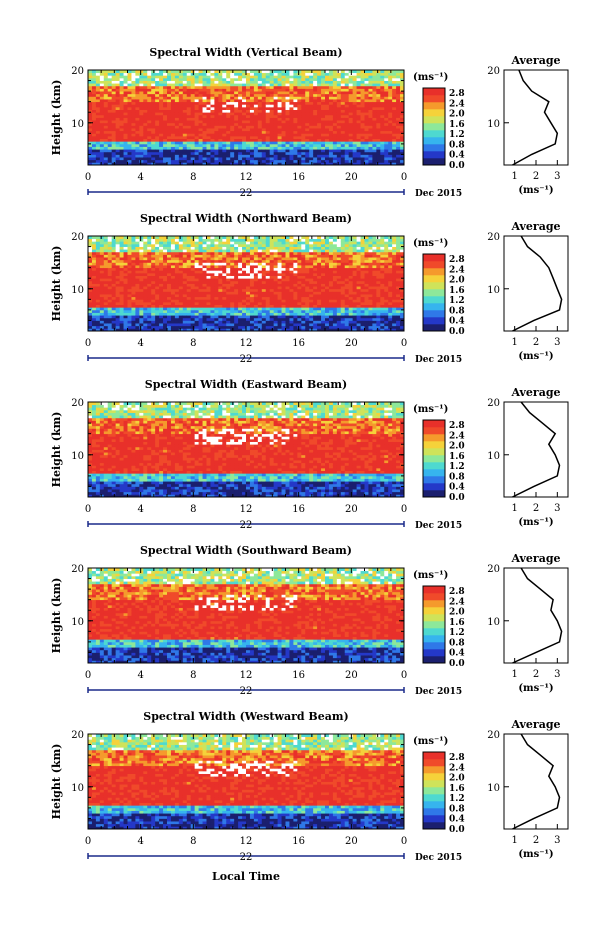  What do you see at coordinates (193, 177) in the screenshot?
I see `x-tick-label: 8` at bounding box center [193, 177].